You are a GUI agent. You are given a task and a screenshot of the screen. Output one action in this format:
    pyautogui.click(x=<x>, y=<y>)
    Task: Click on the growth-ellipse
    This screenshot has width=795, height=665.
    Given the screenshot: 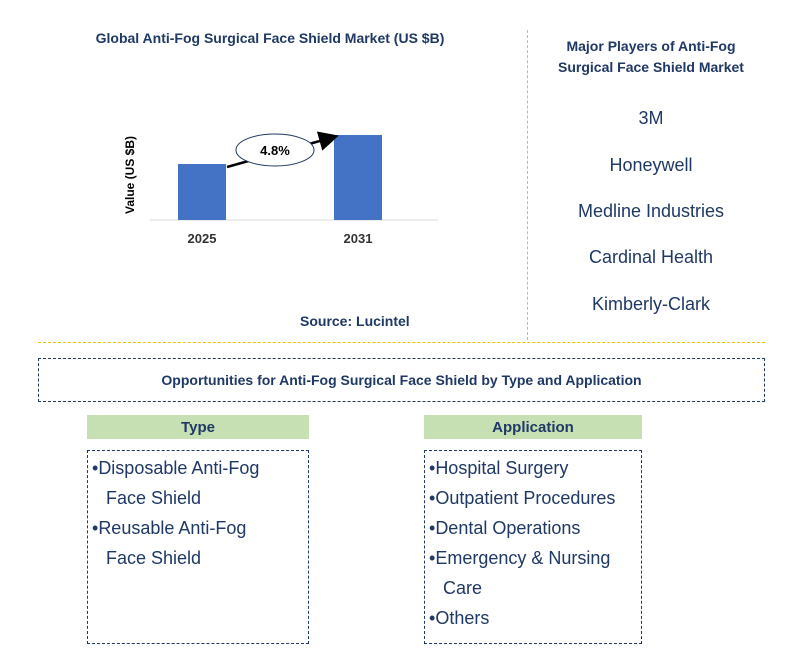 What is the action you would take?
    pyautogui.click(x=275, y=150)
    